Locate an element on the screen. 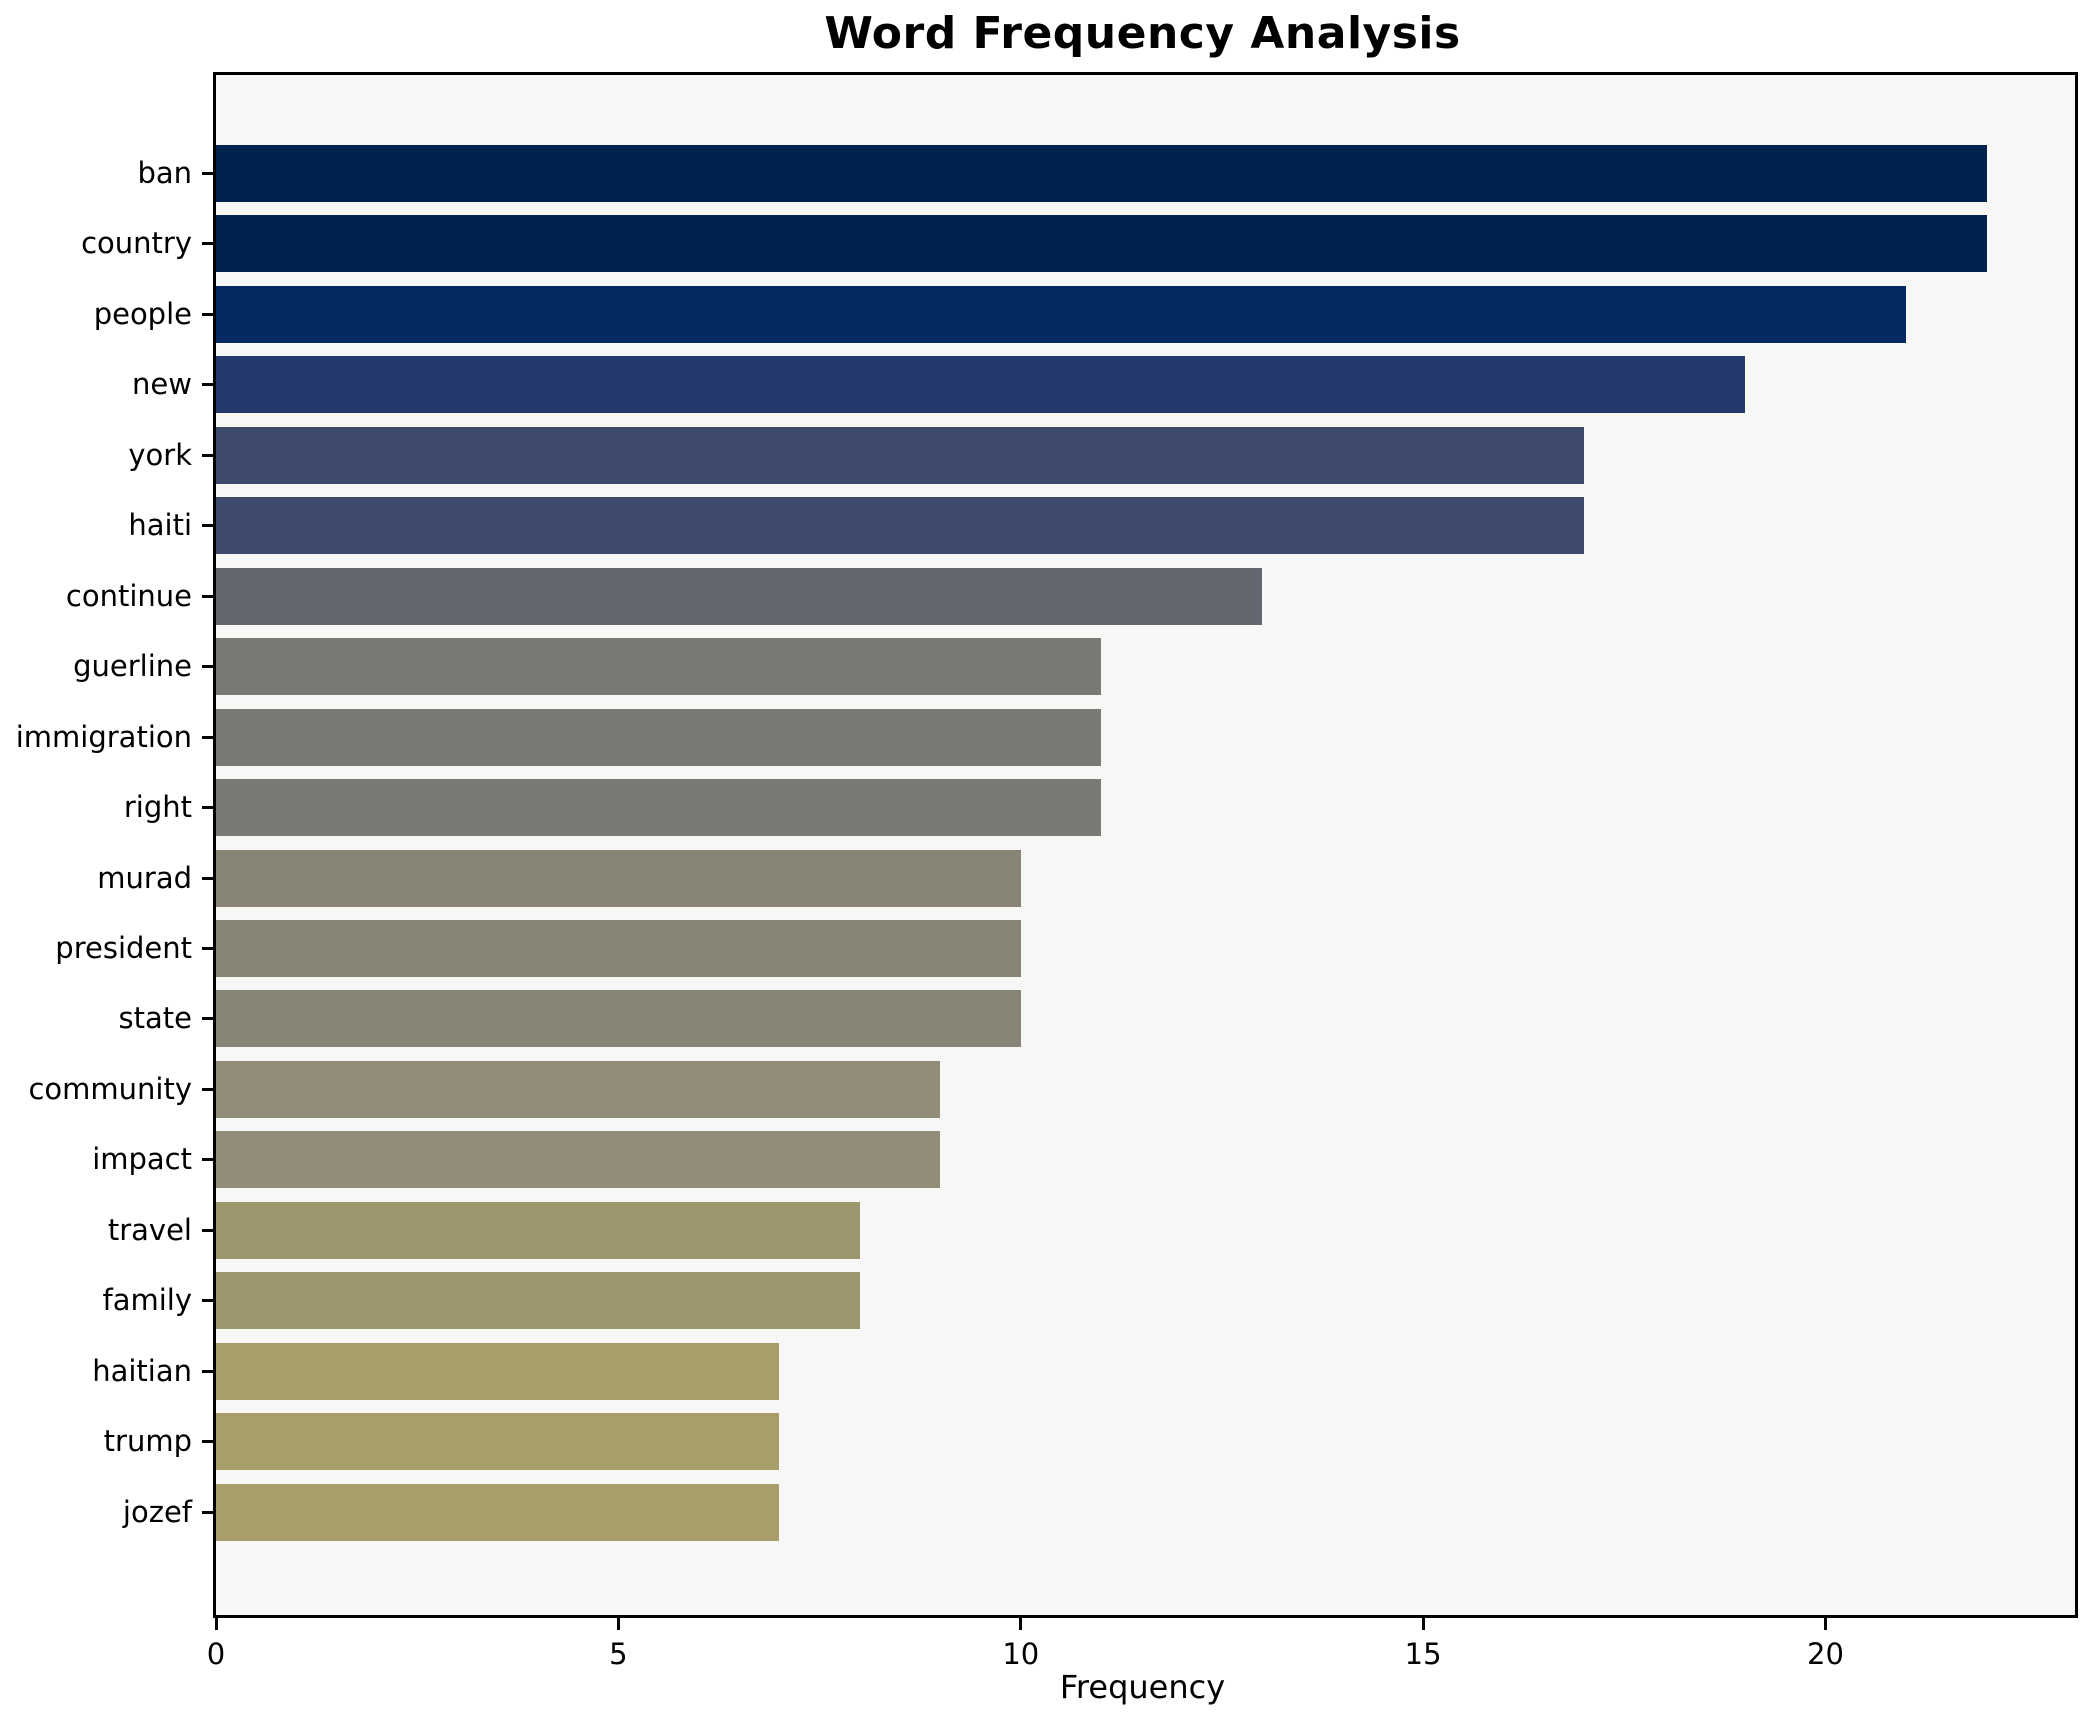 This screenshot has height=1722, width=2091. bar-community is located at coordinates (578, 1089).